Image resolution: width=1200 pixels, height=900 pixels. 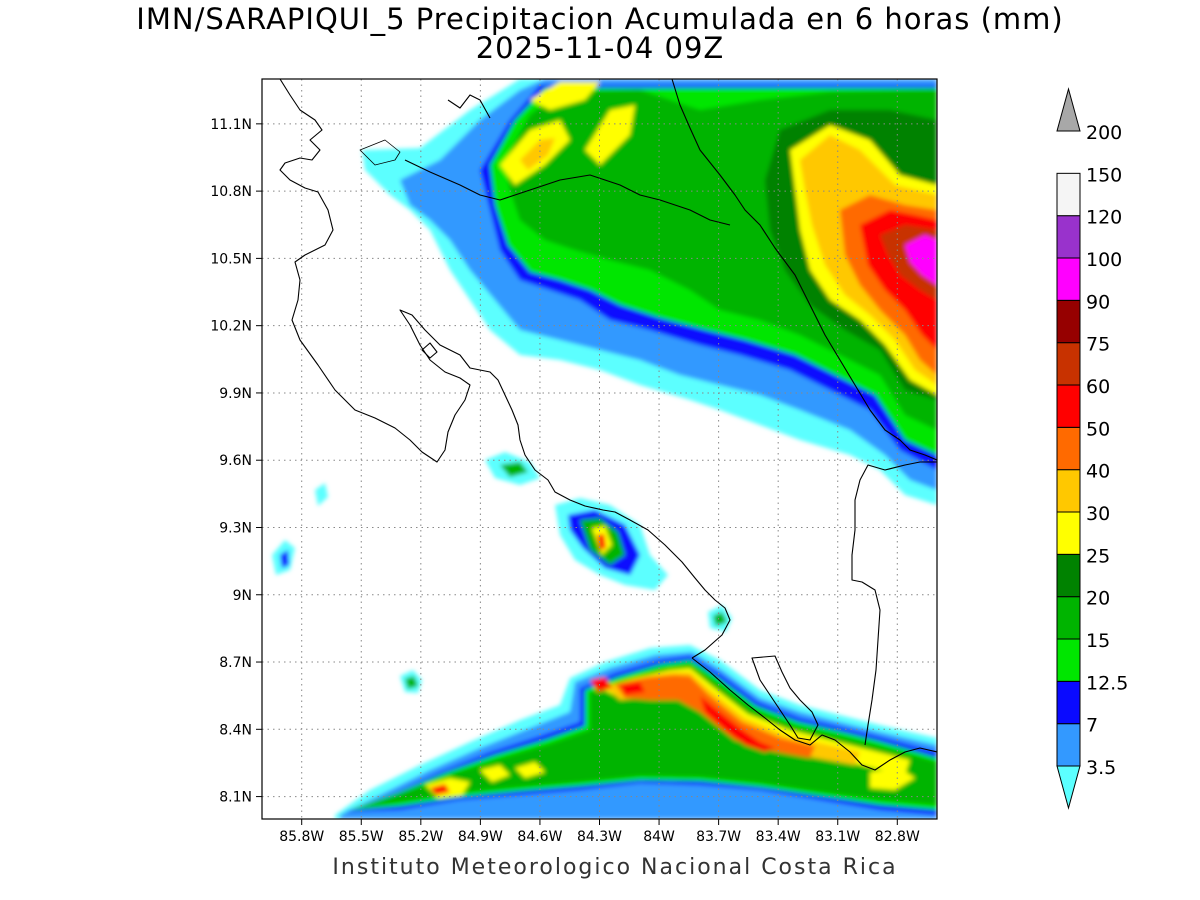 I want to click on colorbar-label: 90, so click(x=1098, y=302).